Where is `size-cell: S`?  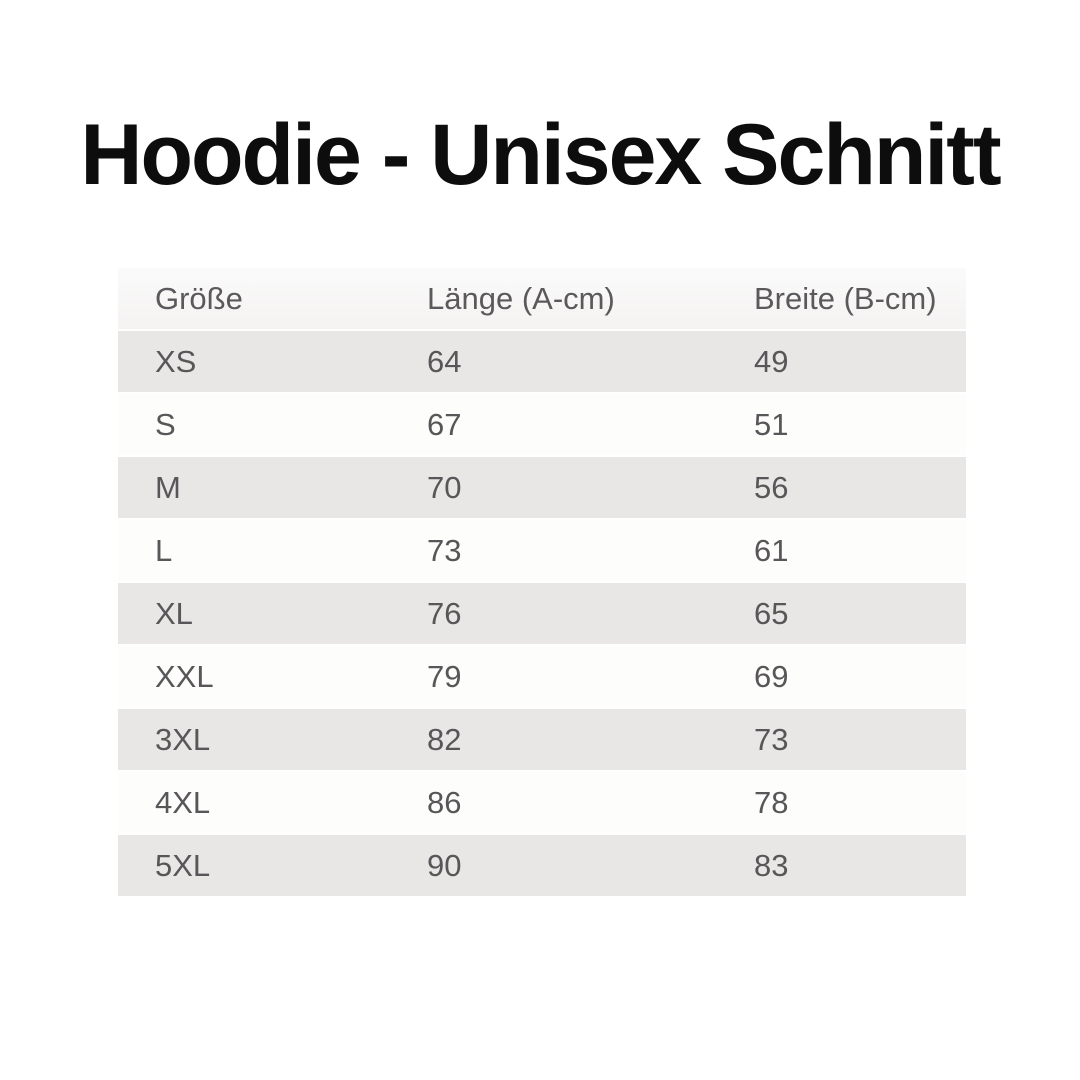
size-cell: S is located at coordinates (254, 425).